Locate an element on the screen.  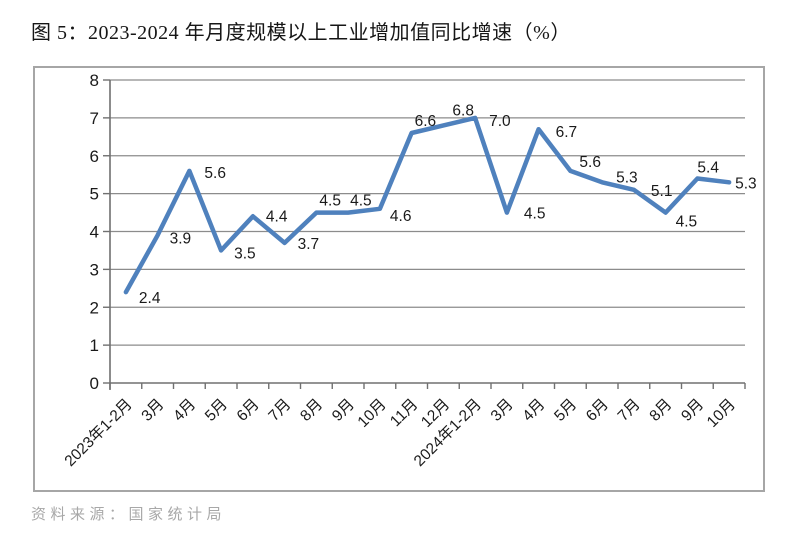
data-label: 3.7 is located at coordinates (309, 244).